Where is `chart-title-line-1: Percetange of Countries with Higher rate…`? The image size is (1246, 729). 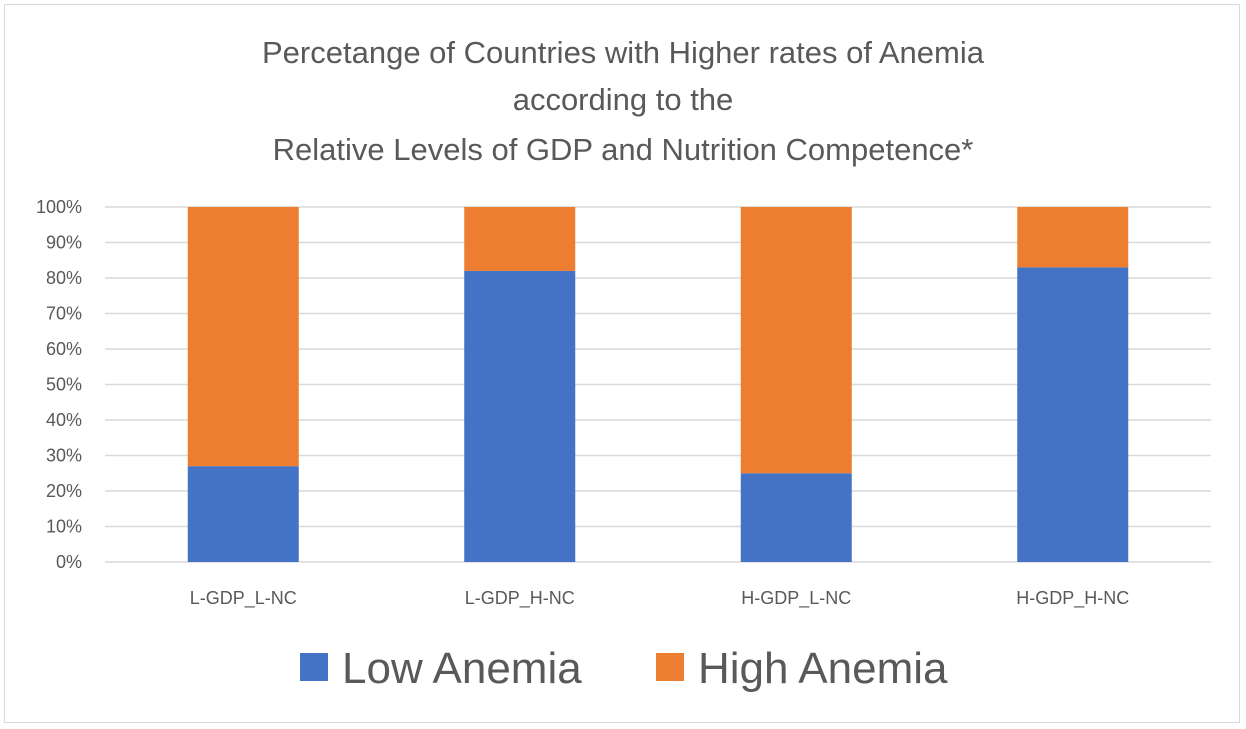 chart-title-line-1: Percetange of Countries with Higher rate… is located at coordinates (623, 52).